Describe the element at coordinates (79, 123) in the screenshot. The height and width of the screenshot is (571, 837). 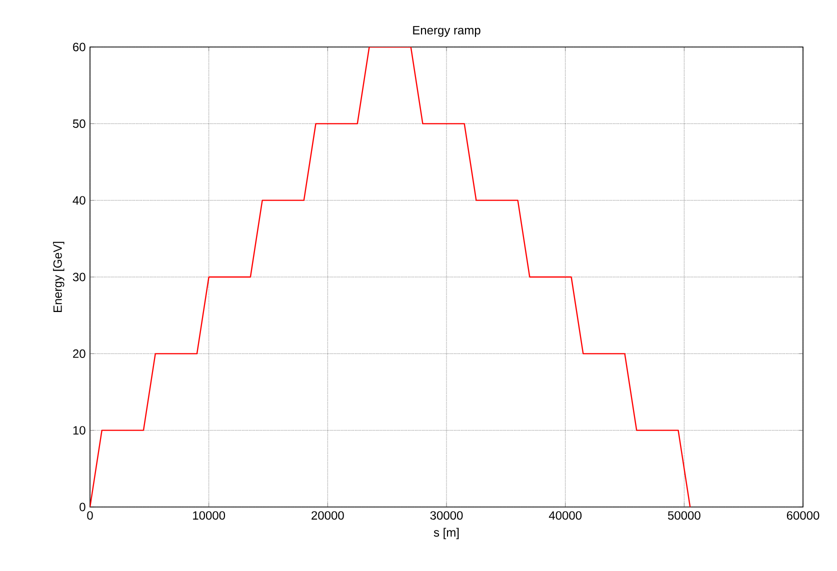
I see `y-tick-label: 50` at that location.